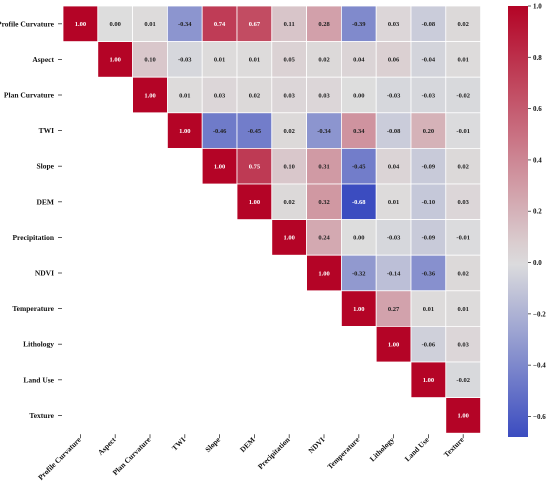  Describe the element at coordinates (537, 7) in the screenshot. I see `colorbar-tick-label: 1.0` at that location.